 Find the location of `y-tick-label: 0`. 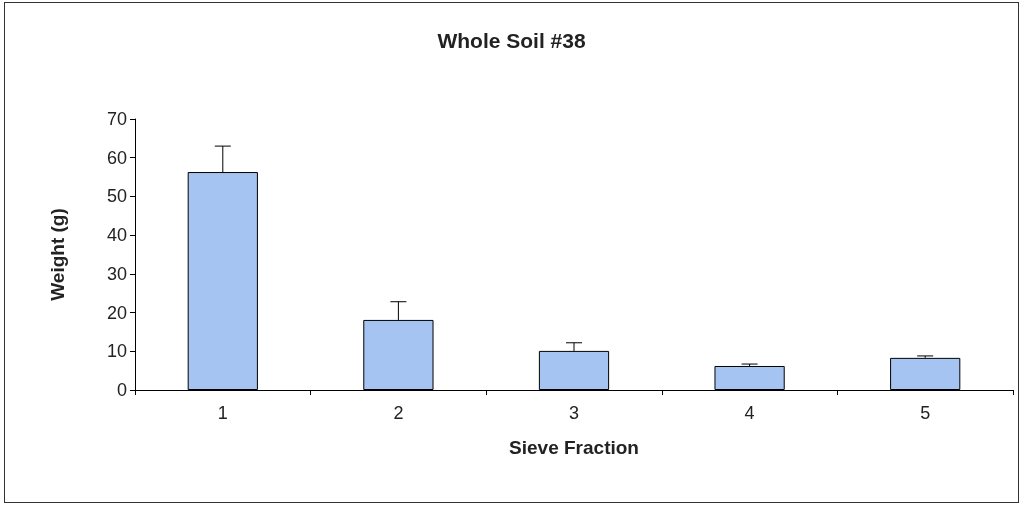

y-tick-label: 0 is located at coordinates (121, 390).